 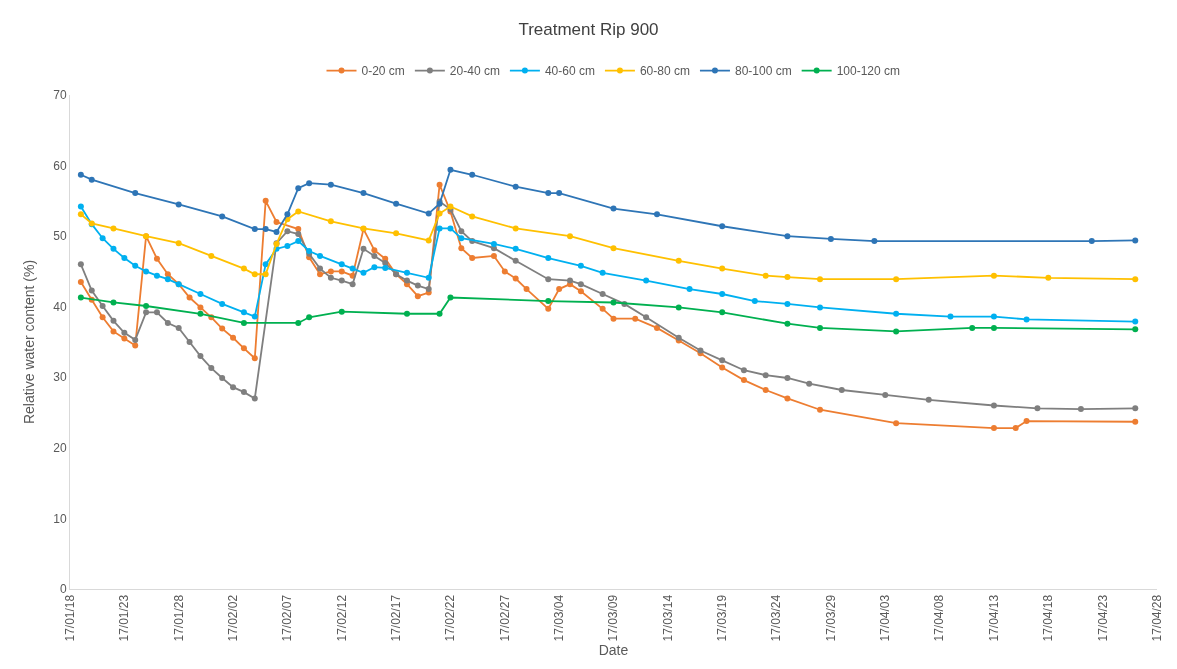 I want to click on x-tick-label: 17/02/22, so click(x=450, y=618).